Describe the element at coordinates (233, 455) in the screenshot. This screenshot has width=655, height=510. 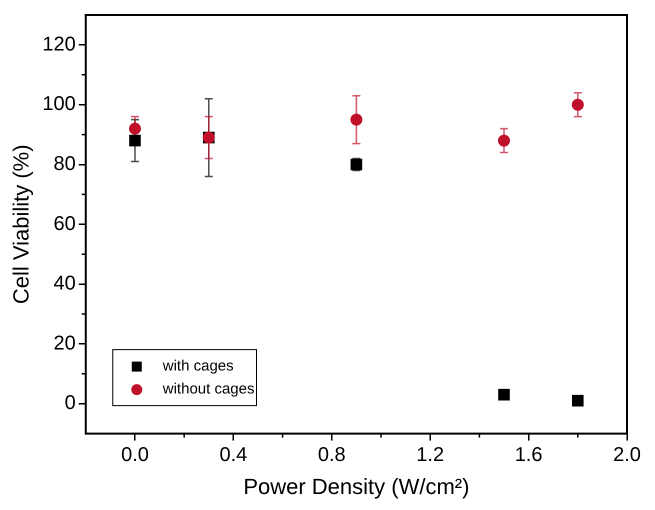
I see `x-tick-label: 0.4` at that location.